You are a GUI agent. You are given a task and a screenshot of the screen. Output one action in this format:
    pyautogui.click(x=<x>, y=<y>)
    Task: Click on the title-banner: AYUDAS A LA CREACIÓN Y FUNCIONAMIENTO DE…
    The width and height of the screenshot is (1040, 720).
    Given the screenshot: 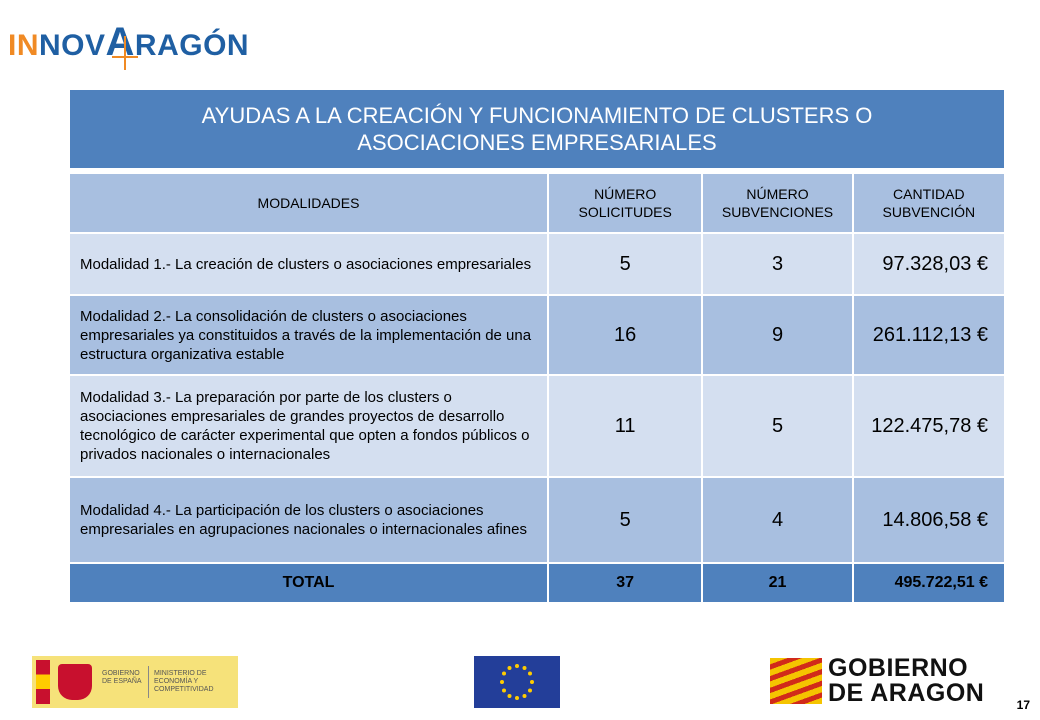 What is the action you would take?
    pyautogui.click(x=537, y=129)
    